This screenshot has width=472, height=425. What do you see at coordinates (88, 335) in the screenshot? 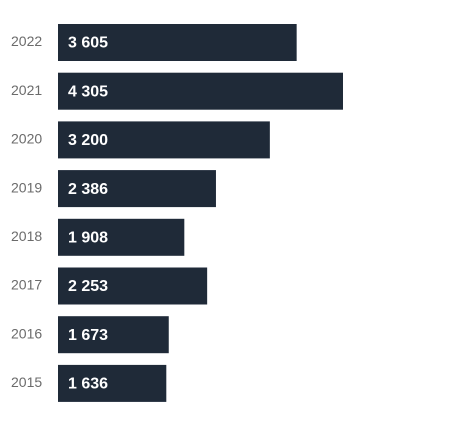
I see `value-label: 1 673` at bounding box center [88, 335].